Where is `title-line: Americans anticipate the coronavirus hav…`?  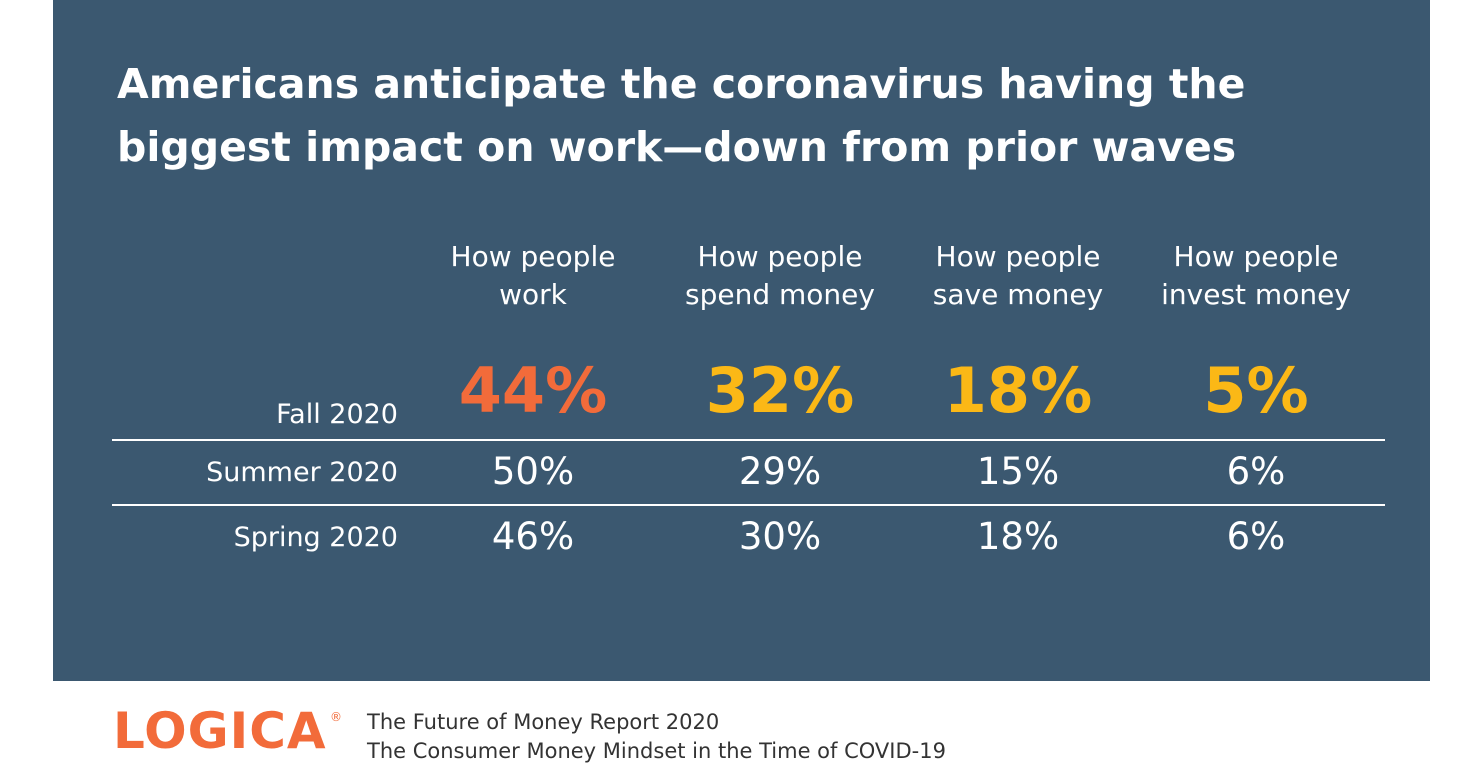 title-line: Americans anticipate the coronavirus hav… is located at coordinates (681, 84).